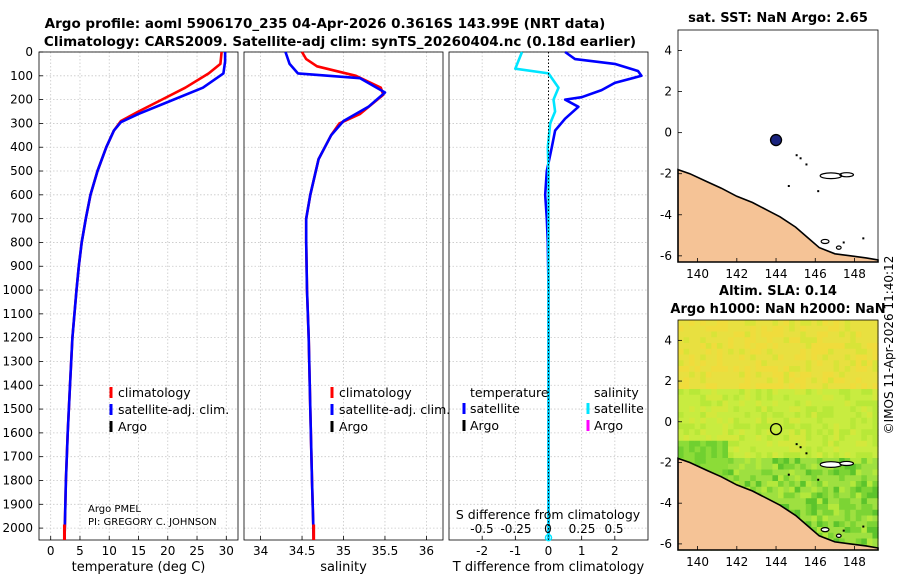 This screenshot has height=580, width=900. What do you see at coordinates (536, 295) in the screenshot?
I see `series-line-s-satellite` at bounding box center [536, 295].